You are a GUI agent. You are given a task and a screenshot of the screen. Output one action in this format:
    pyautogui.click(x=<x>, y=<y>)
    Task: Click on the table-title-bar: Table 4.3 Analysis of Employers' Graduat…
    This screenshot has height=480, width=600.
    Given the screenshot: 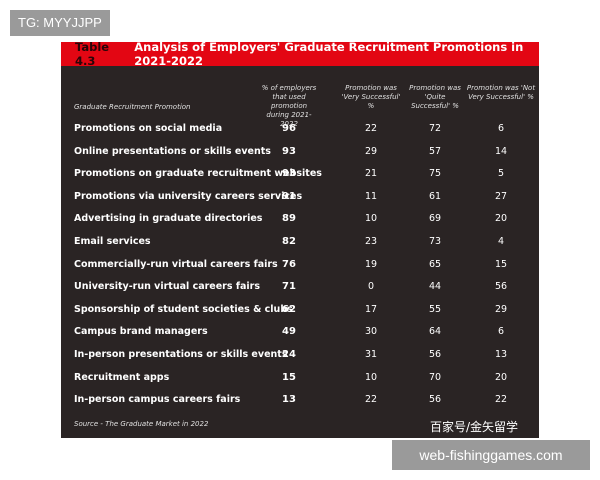 What is the action you would take?
    pyautogui.click(x=300, y=55)
    